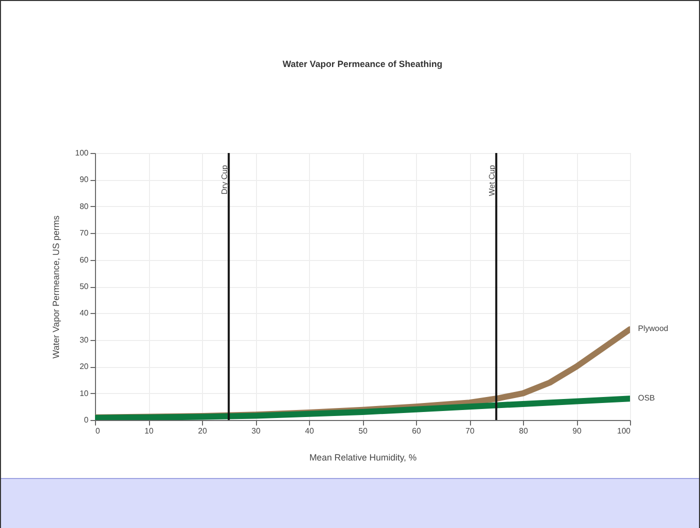 The height and width of the screenshot is (528, 700). Describe the element at coordinates (85, 259) in the screenshot. I see `y-tick-label: 60` at that location.